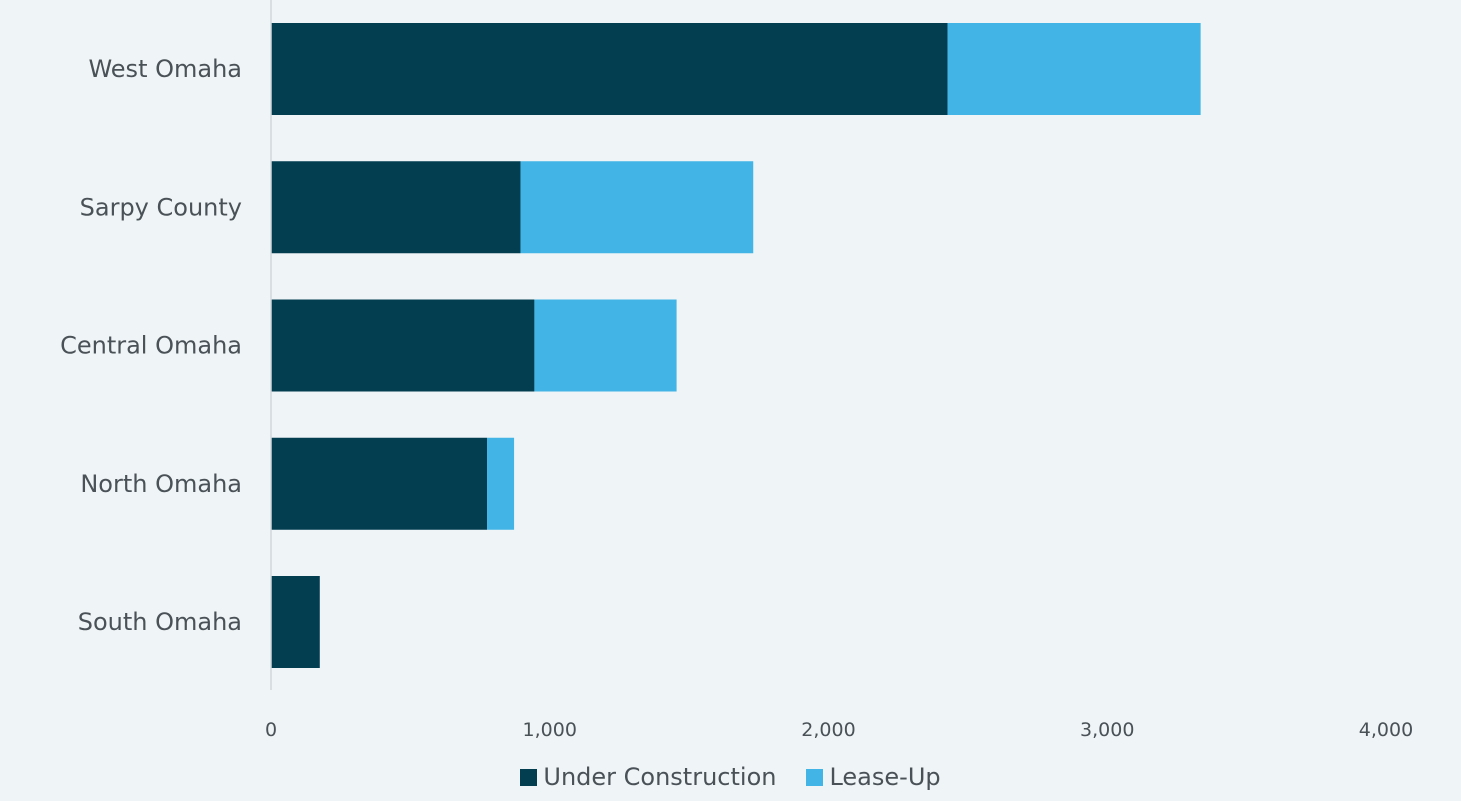  What do you see at coordinates (501, 483) in the screenshot?
I see `bar-north-omaha-lease-up` at bounding box center [501, 483].